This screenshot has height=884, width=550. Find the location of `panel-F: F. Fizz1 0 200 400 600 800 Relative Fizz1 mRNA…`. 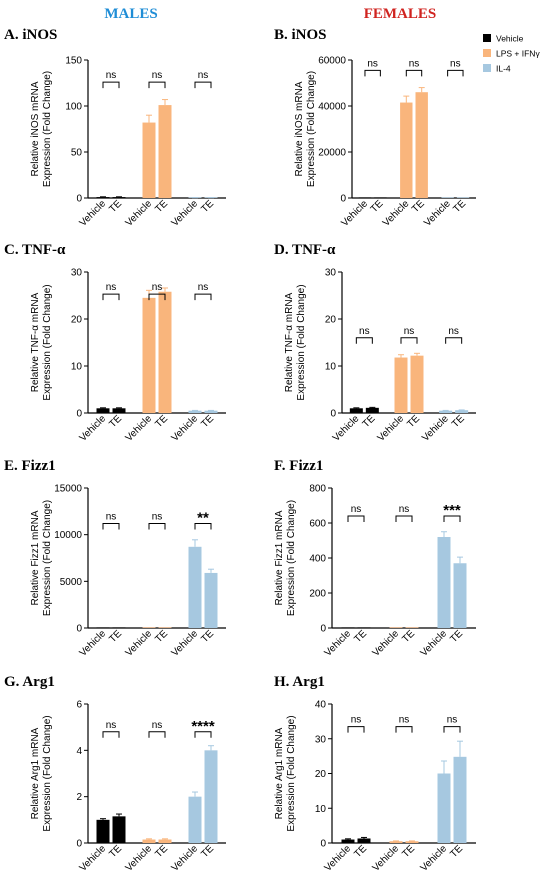

panel-F: F. Fizz1 0 200 400 600 800 Relative Fizz1 mRNA… is located at coordinates (375, 558).